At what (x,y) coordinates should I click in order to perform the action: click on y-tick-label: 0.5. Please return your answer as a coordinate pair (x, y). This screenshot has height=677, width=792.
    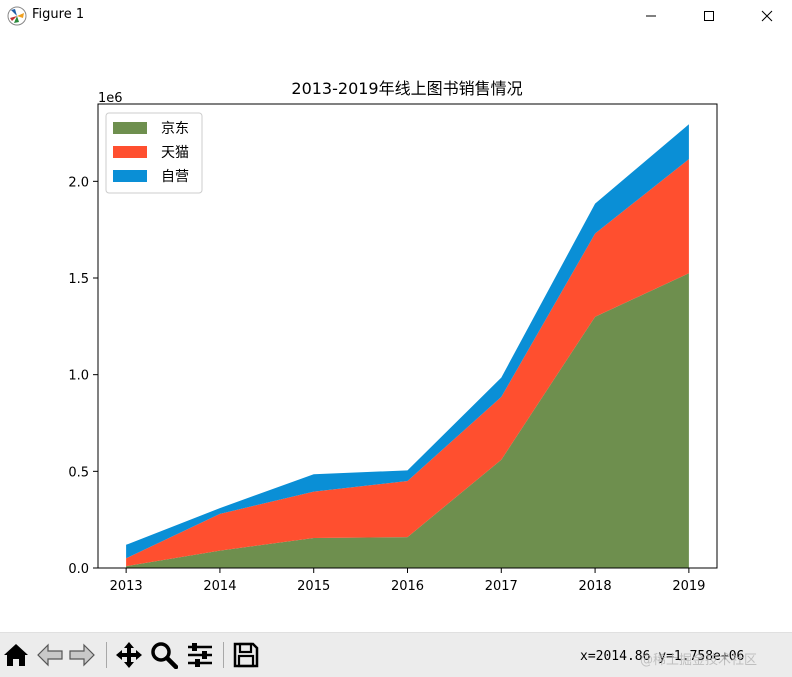
    Looking at the image, I should click on (78, 472).